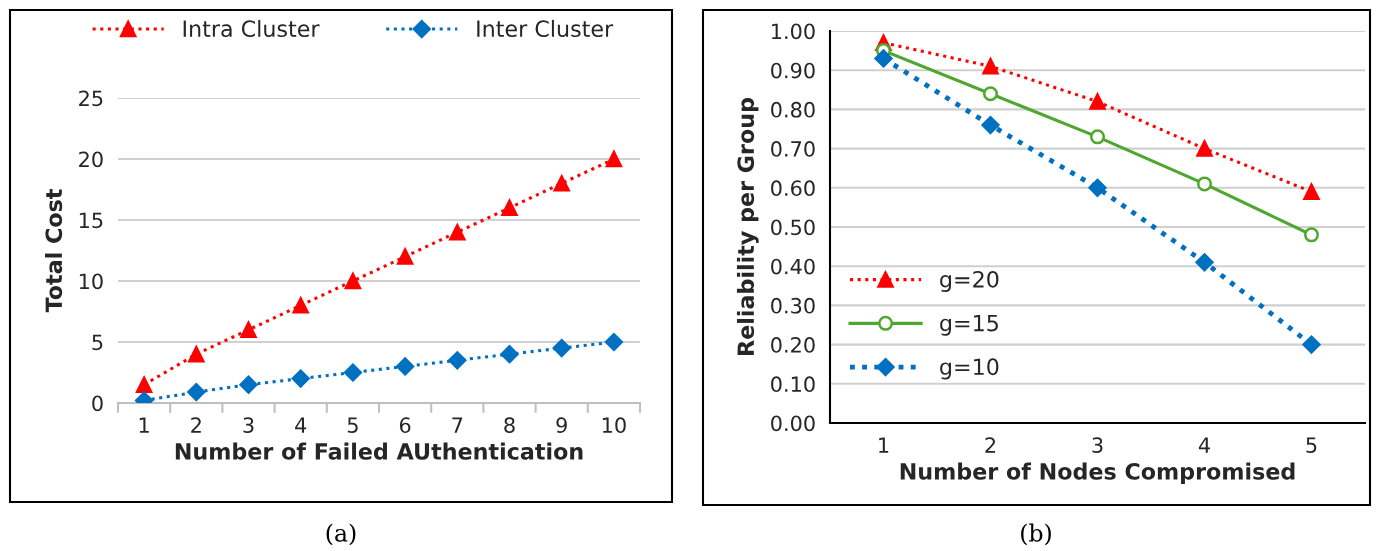  What do you see at coordinates (91, 159) in the screenshot?
I see `y-tick-label: 20` at bounding box center [91, 159].